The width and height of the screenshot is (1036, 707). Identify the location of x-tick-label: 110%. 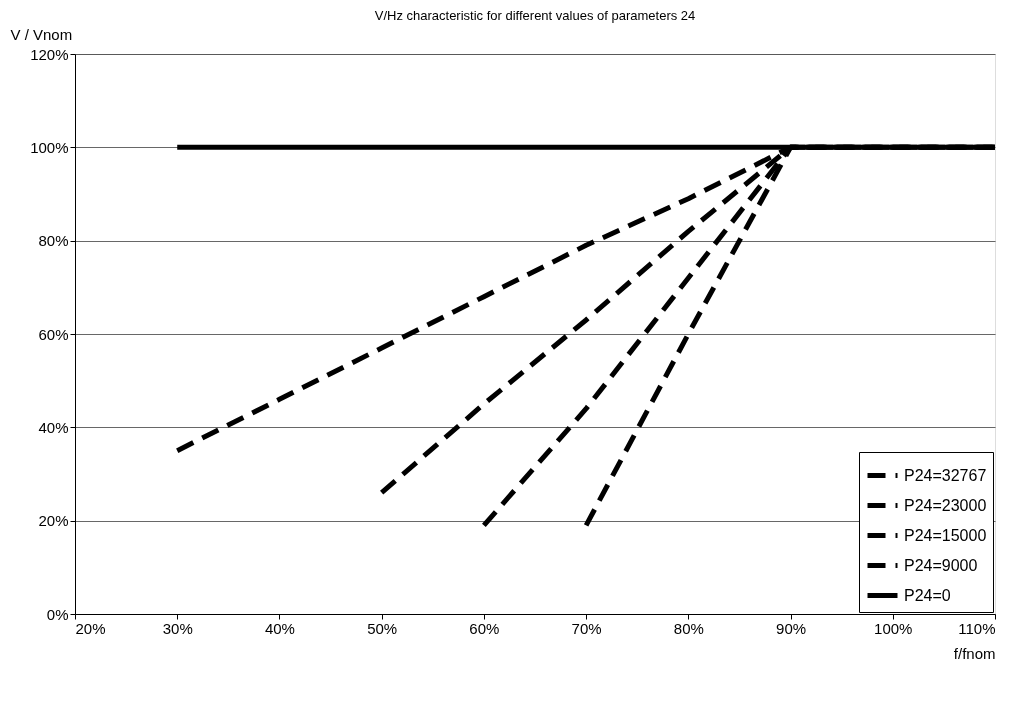
(977, 628).